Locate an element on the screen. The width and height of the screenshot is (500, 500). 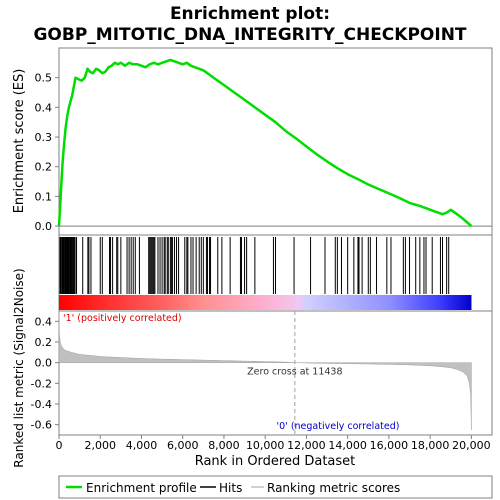
negative-correlation-label: '0' (negatively correlated) is located at coordinates (338, 426).